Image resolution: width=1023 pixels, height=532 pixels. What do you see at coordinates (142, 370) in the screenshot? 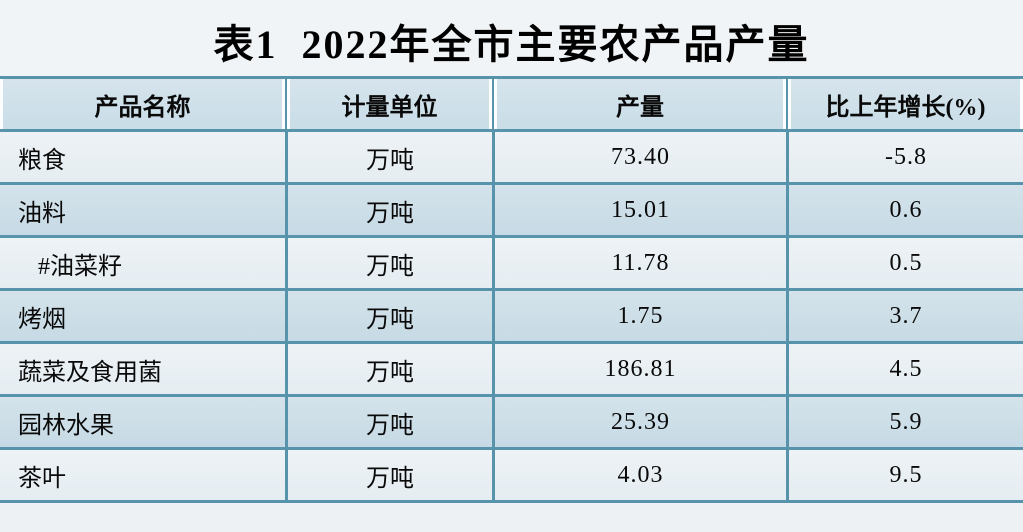
I see `cell-product: 蔬菜及食用菌` at bounding box center [142, 370].